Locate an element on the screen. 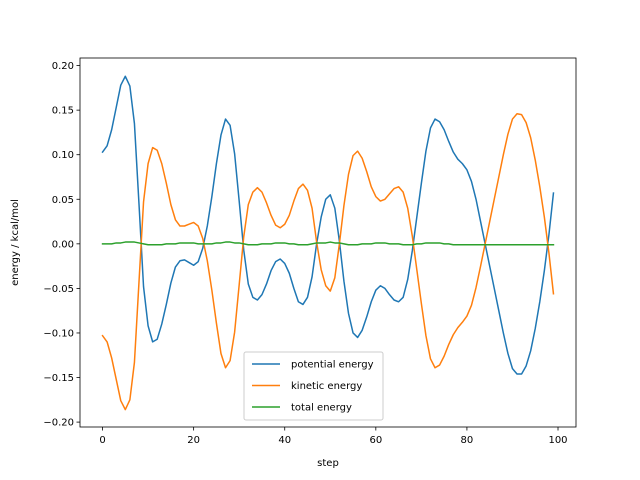 The width and height of the screenshot is (640, 480). x-tick-label: 40 is located at coordinates (284, 440).